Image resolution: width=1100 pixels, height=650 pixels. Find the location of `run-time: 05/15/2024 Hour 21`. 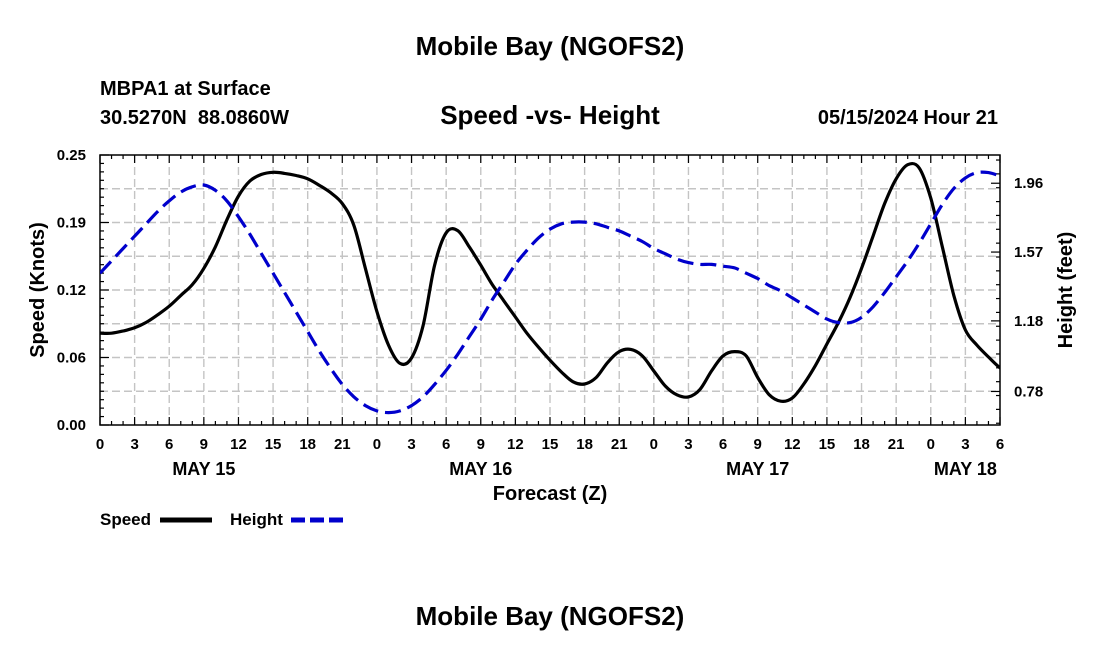

run-time: 05/15/2024 Hour 21 is located at coordinates (908, 118).